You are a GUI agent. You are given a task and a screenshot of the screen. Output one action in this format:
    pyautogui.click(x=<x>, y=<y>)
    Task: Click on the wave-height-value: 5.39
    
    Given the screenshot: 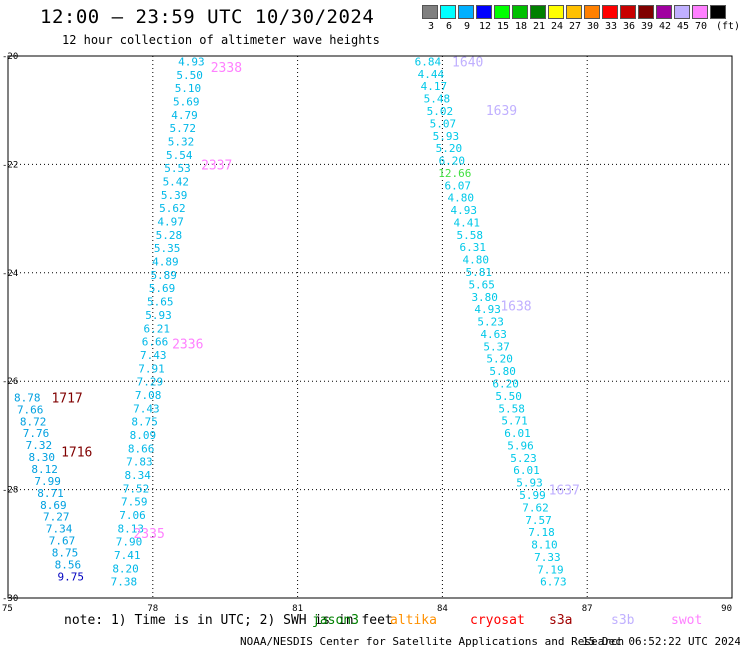 What is the action you would take?
    pyautogui.click(x=174, y=195)
    